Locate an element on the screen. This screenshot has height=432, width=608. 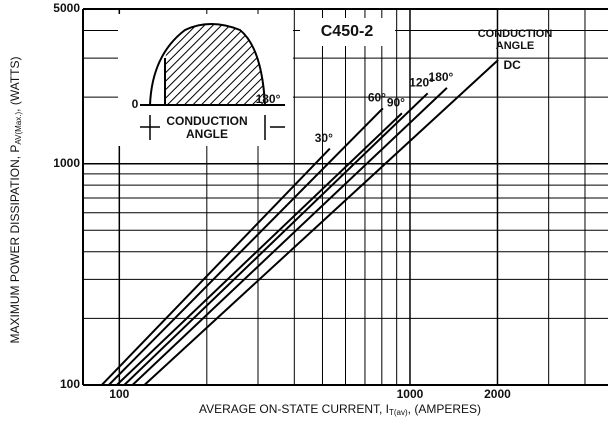
inset-label: 0 is located at coordinates (135, 104).